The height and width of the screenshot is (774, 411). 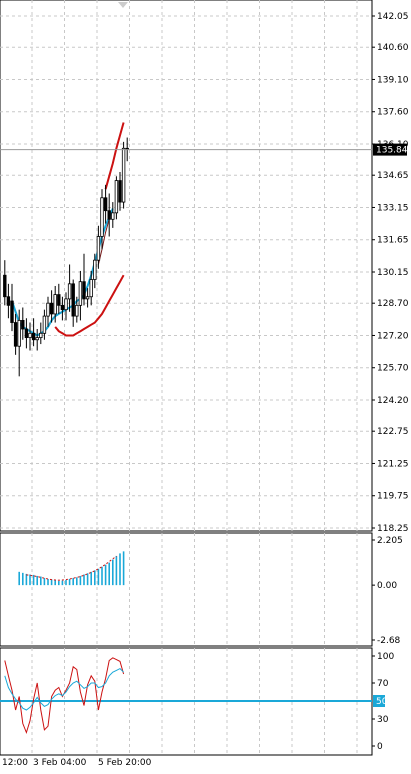 What do you see at coordinates (393, 241) in the screenshot?
I see `y-tick-label: 131.65` at bounding box center [393, 241].